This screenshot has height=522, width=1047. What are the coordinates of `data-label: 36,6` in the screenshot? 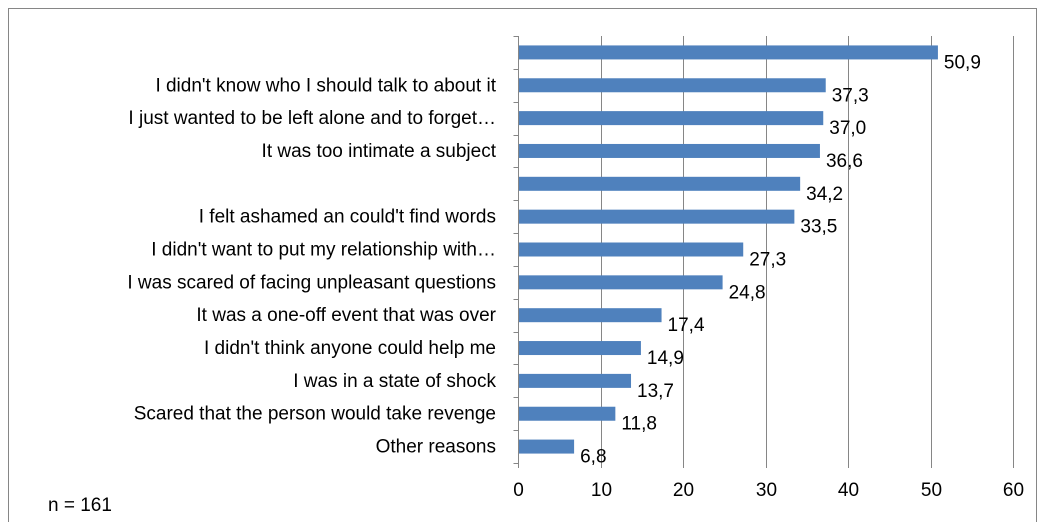 It's located at (844, 161).